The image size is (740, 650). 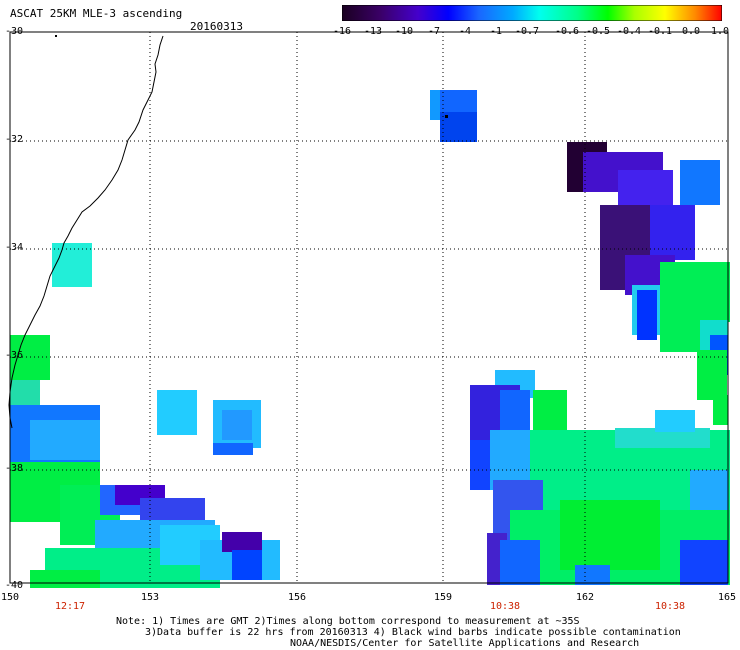 What do you see at coordinates (297, 597) in the screenshot?
I see `lon-label: 156` at bounding box center [297, 597].